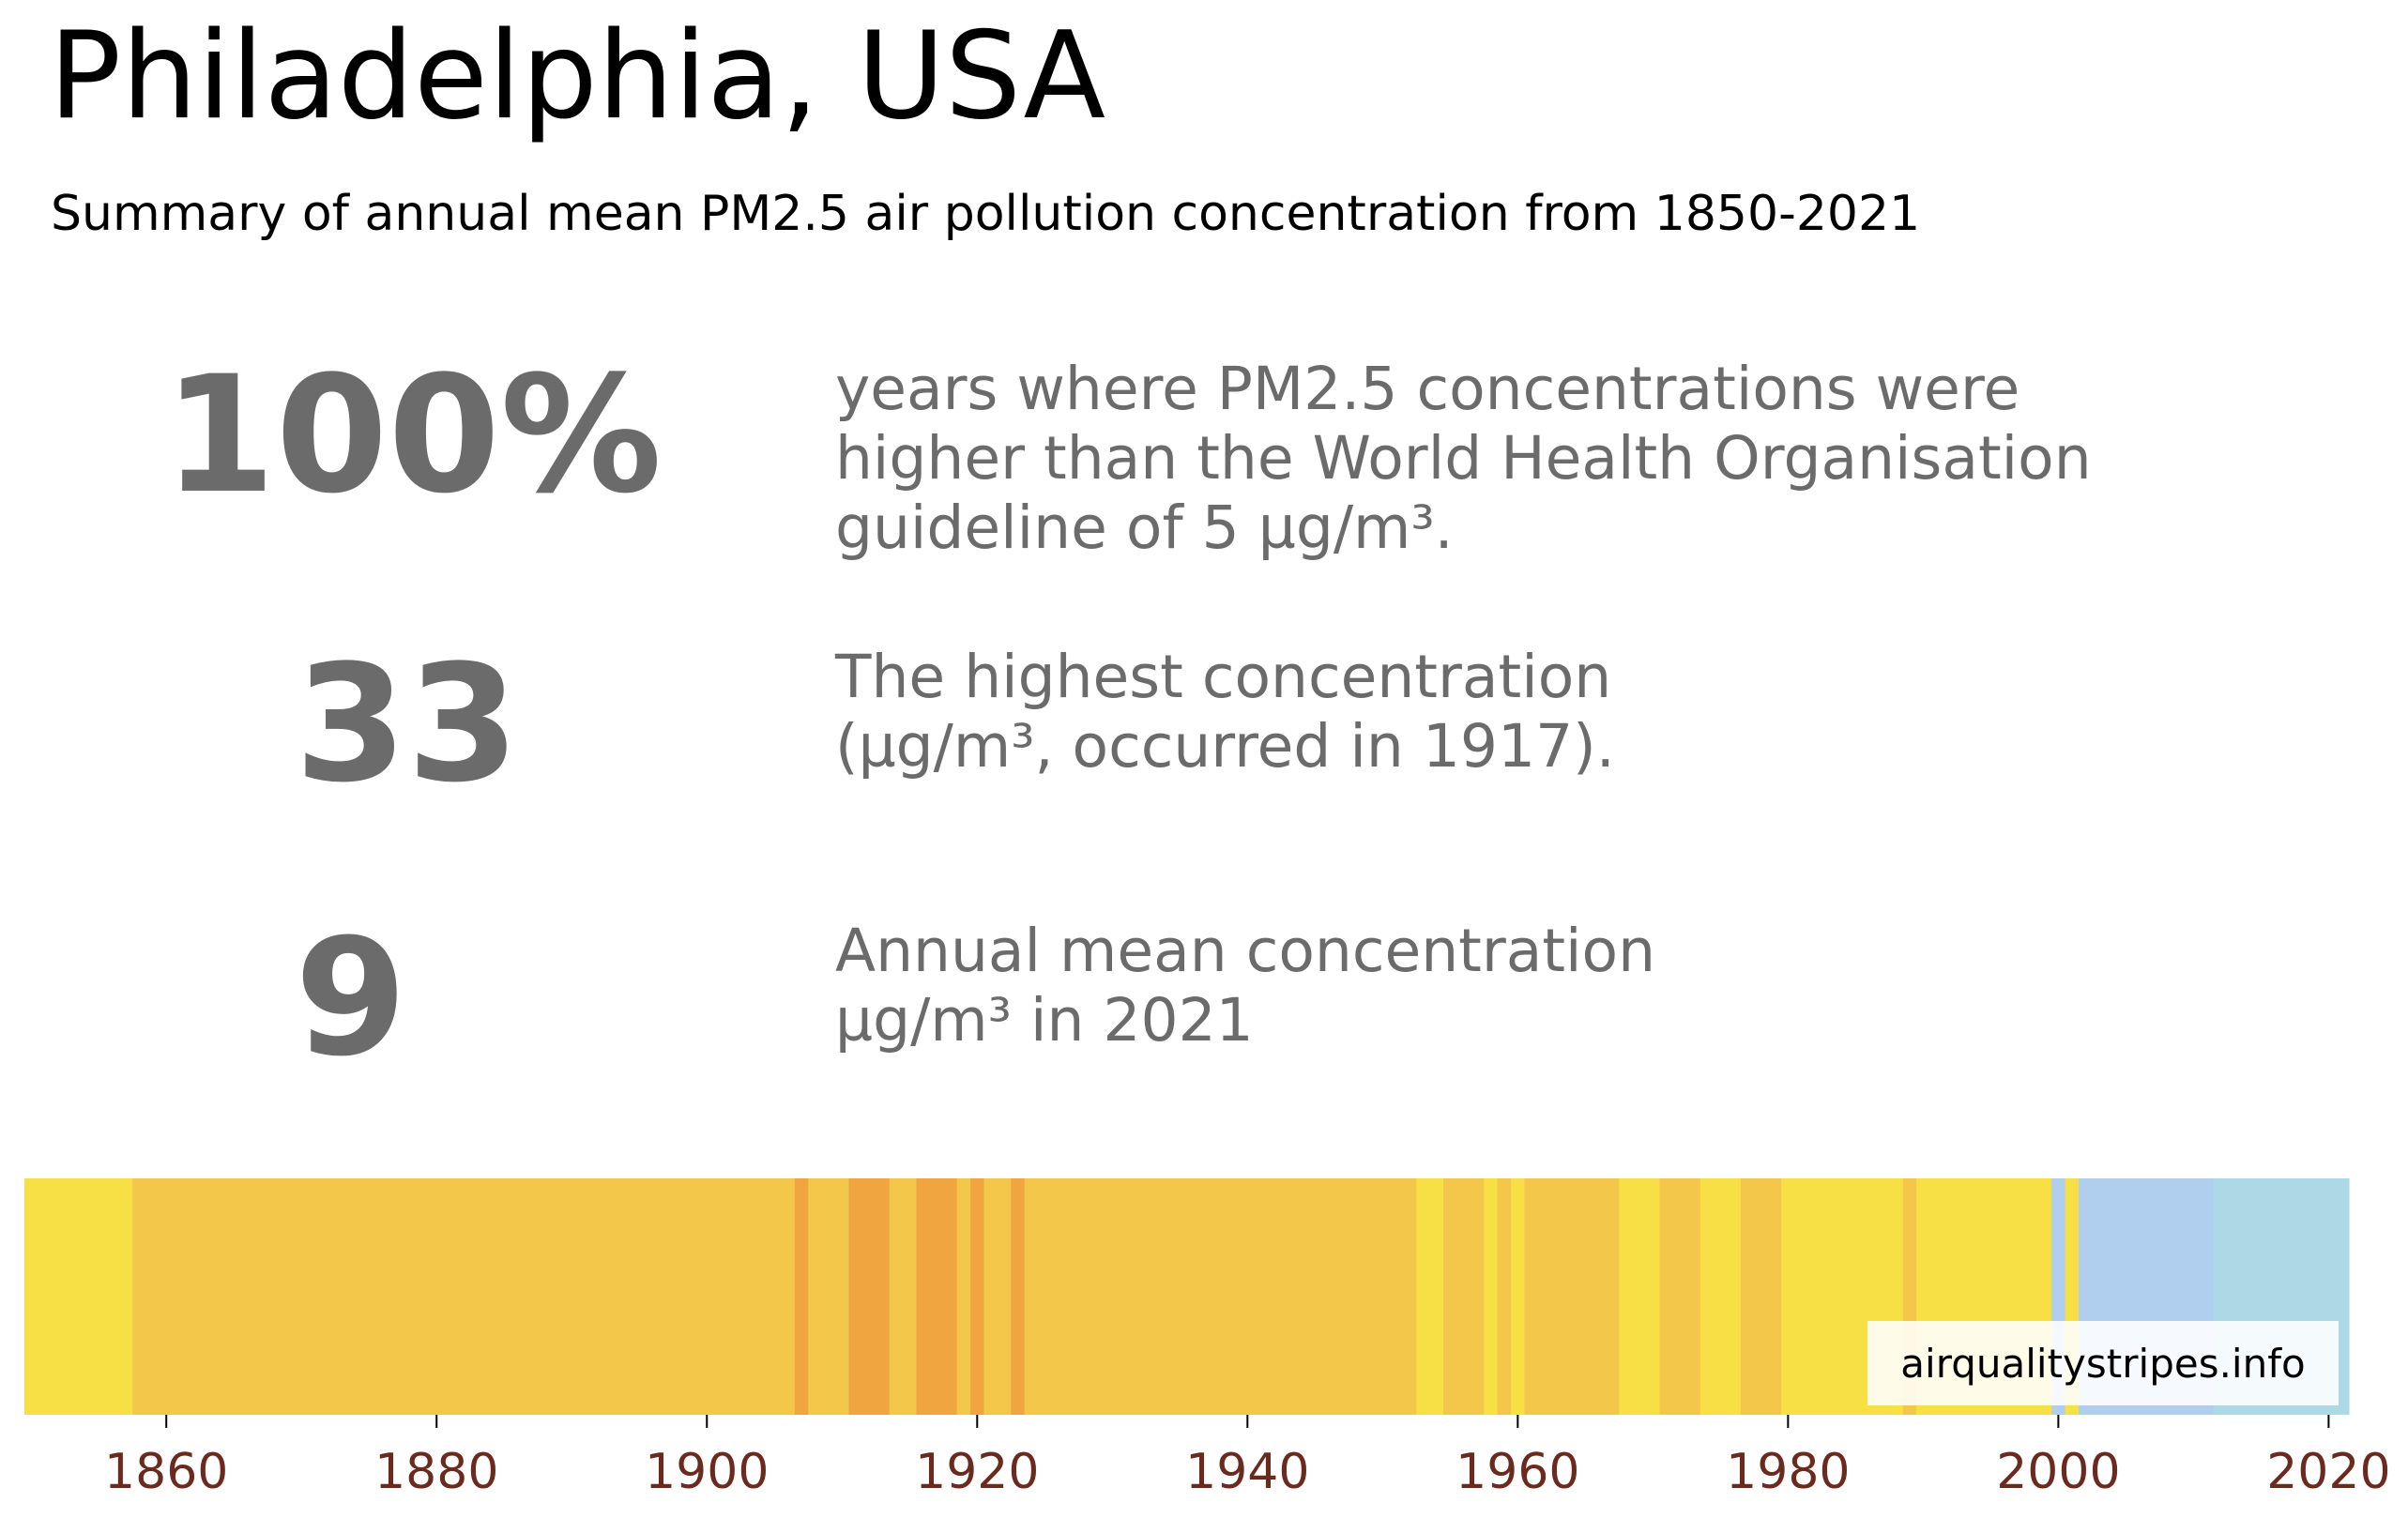 The image size is (2408, 1518). I want to click on x-tick-label: 1860, so click(166, 1472).